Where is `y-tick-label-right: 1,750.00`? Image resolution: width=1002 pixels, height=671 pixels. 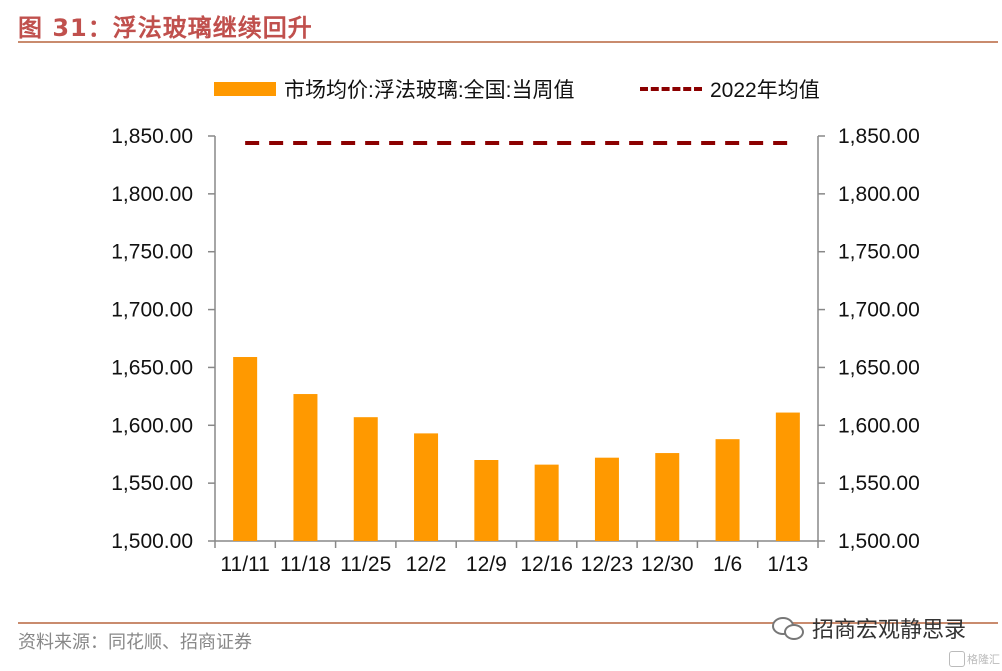 y-tick-label-right: 1,750.00 is located at coordinates (879, 252).